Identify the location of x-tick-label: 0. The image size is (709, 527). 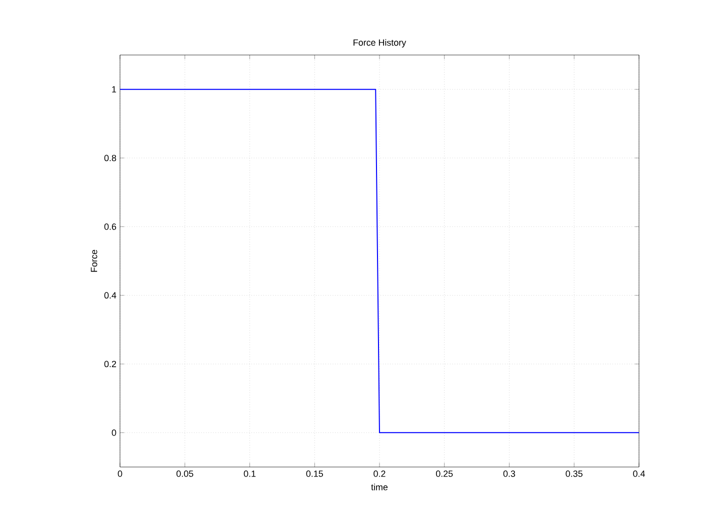
(120, 473).